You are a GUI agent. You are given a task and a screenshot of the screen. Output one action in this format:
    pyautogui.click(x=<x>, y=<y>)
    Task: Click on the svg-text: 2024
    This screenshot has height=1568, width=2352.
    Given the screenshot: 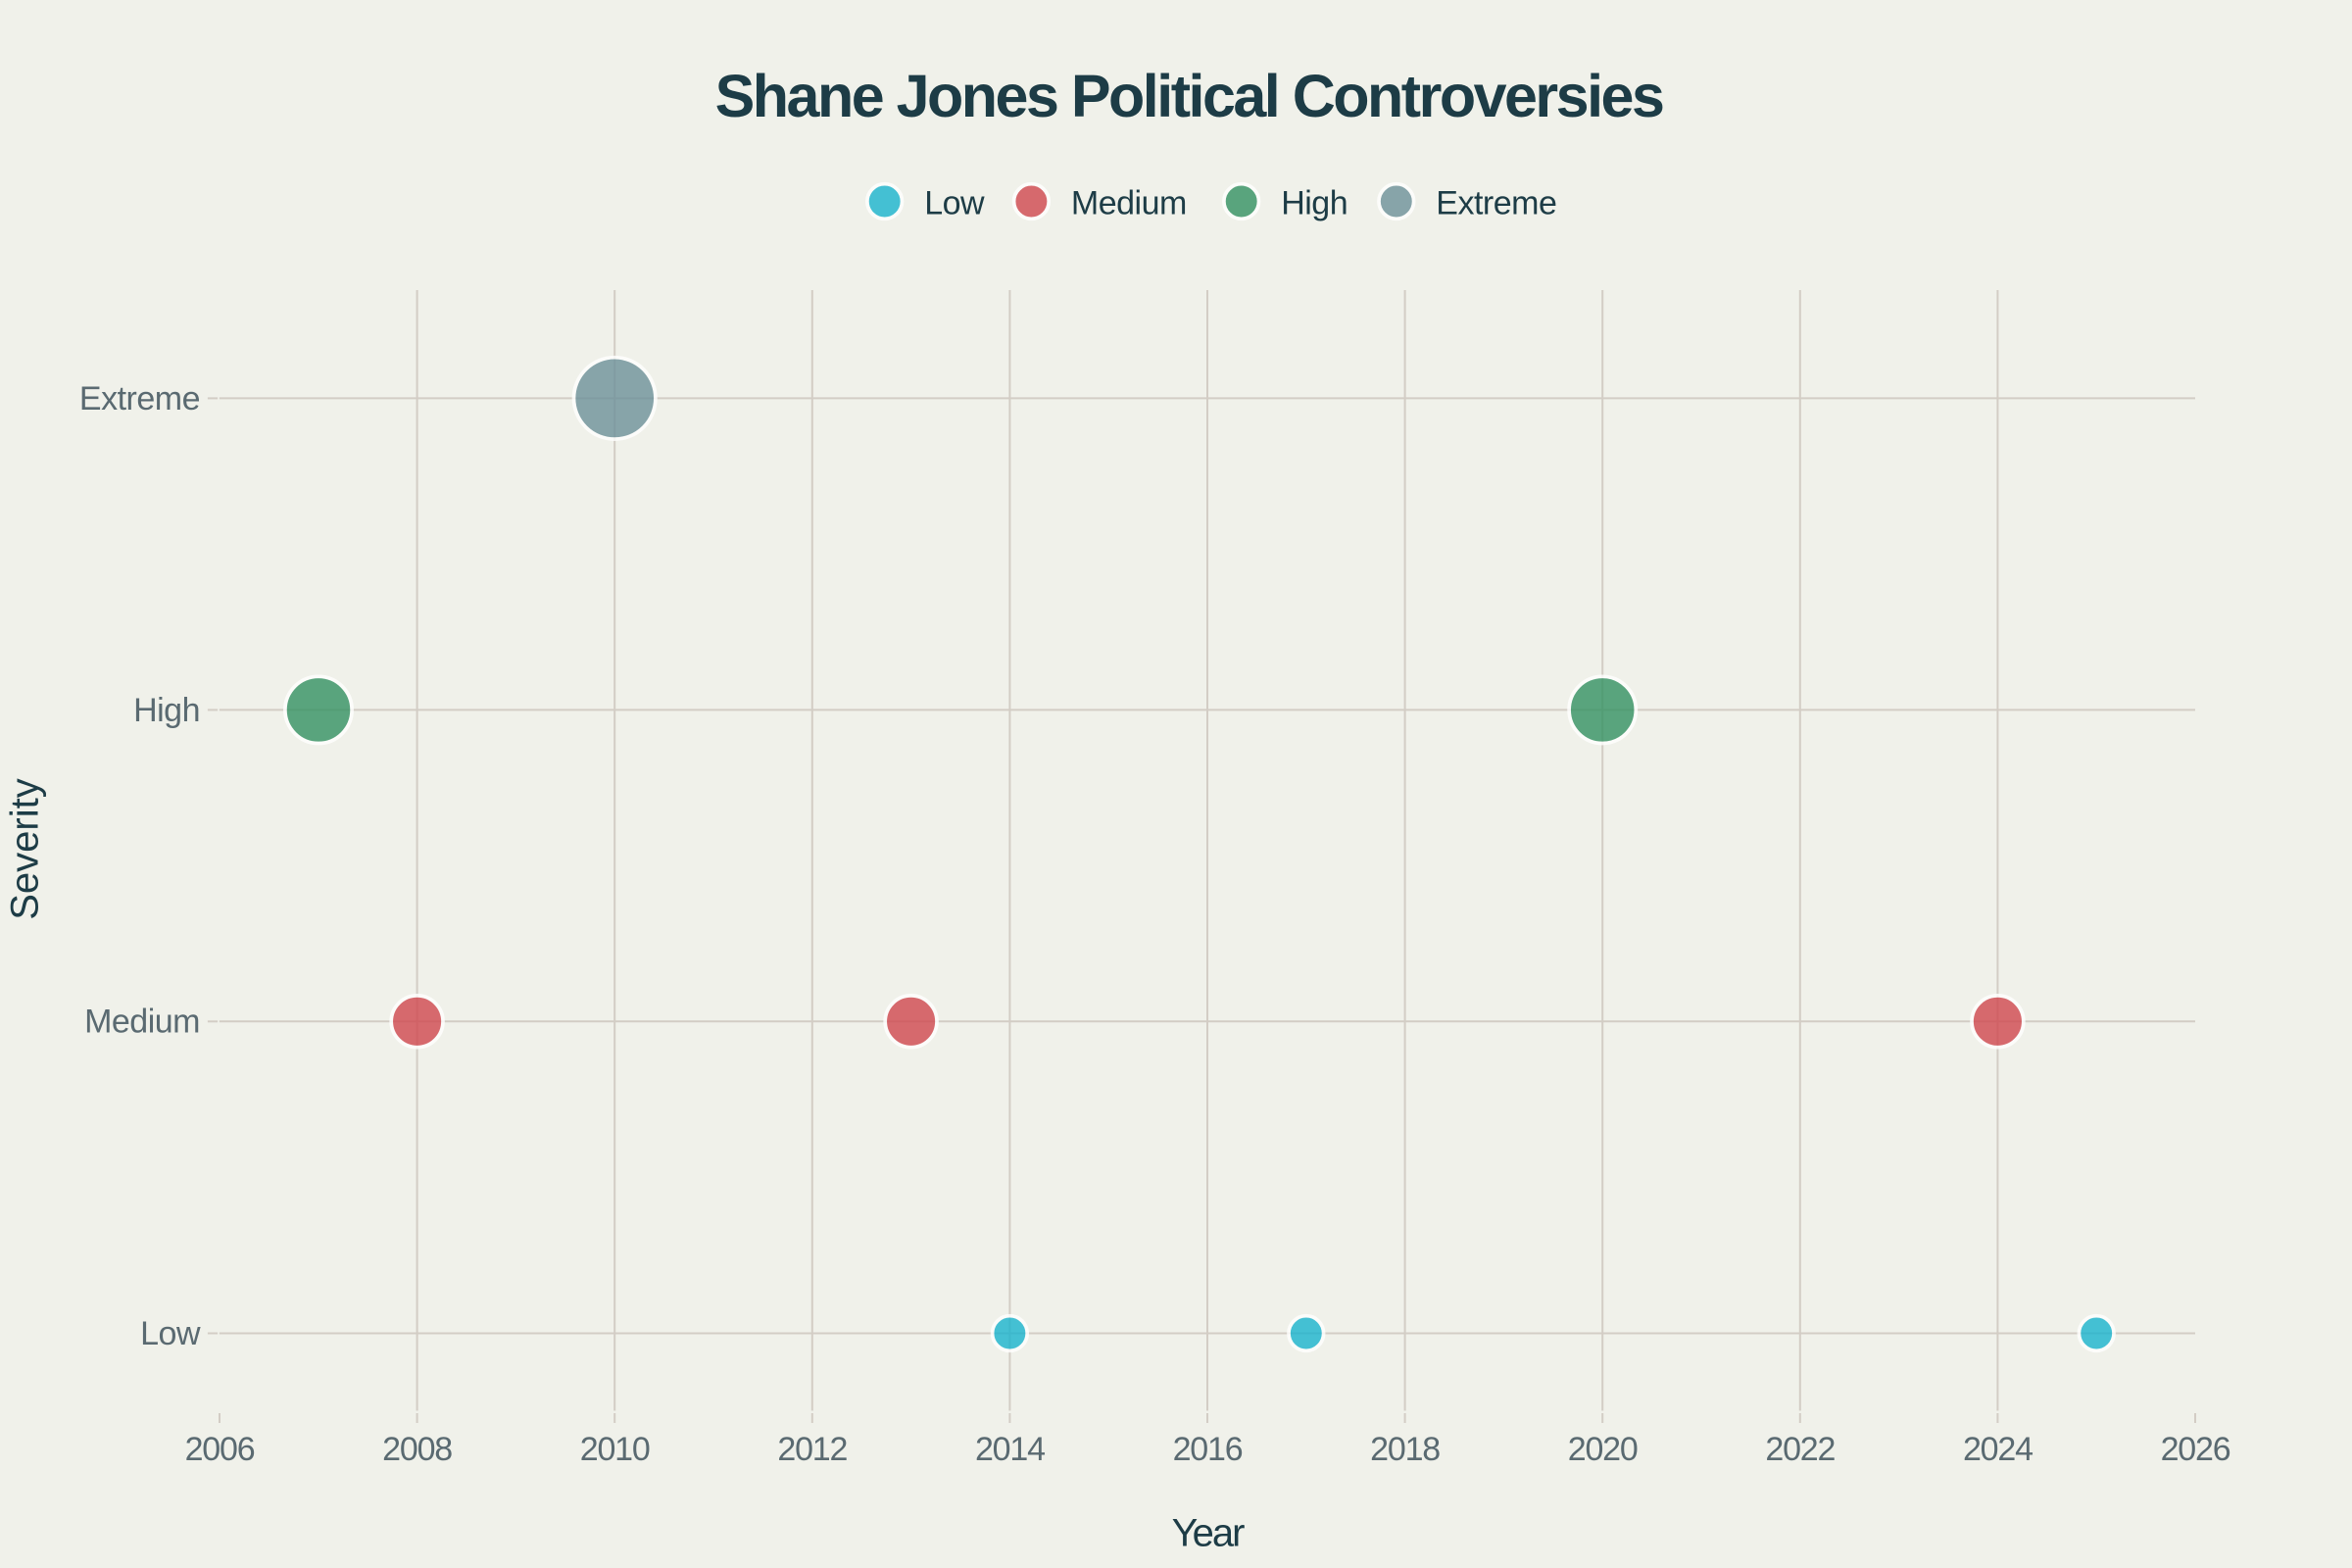 What is the action you would take?
    pyautogui.click(x=1998, y=1449)
    